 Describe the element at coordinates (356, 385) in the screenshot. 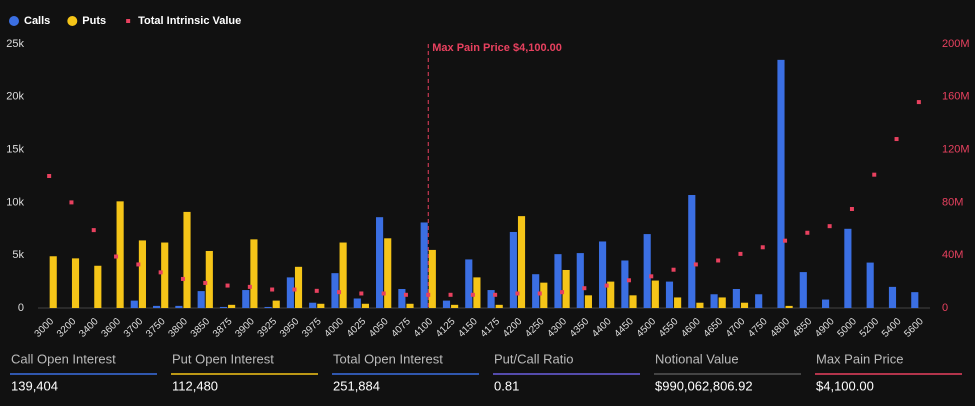

I see `stat-value: 251,884` at that location.